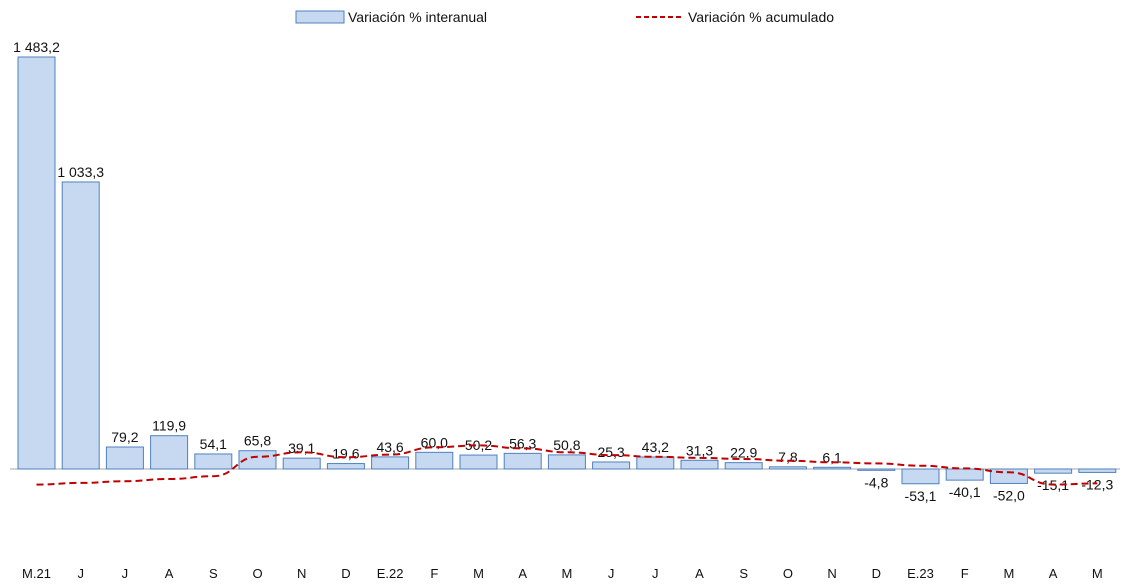  I want to click on bar-value-label: -12,3, so click(1097, 484).